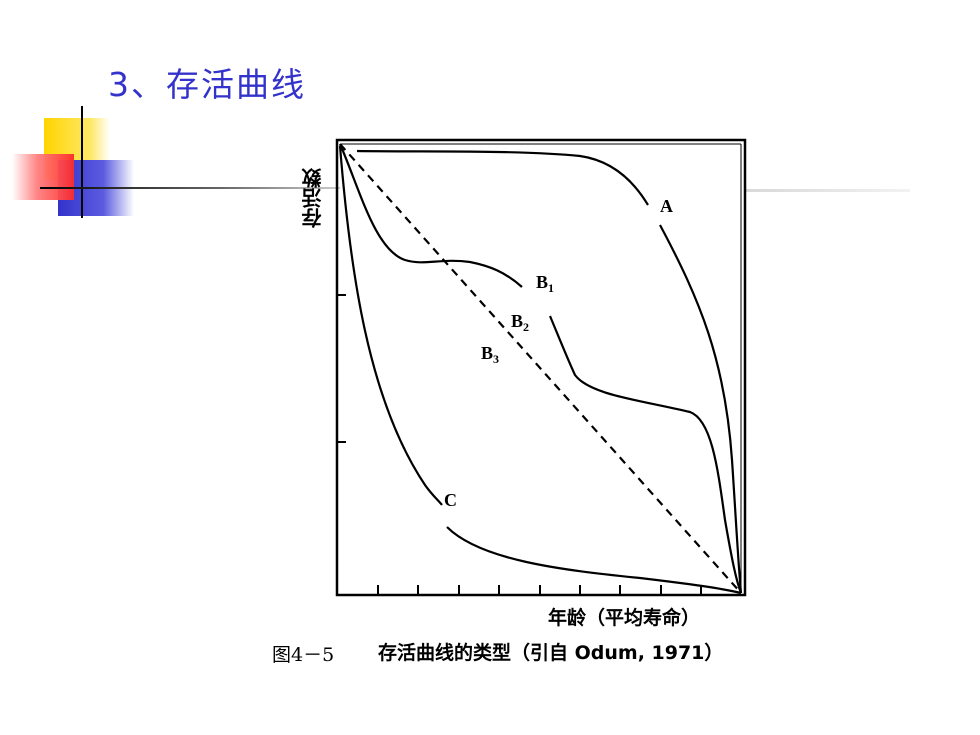 The image size is (980, 735). What do you see at coordinates (43, 177) in the screenshot?
I see `decor-red-square` at bounding box center [43, 177].